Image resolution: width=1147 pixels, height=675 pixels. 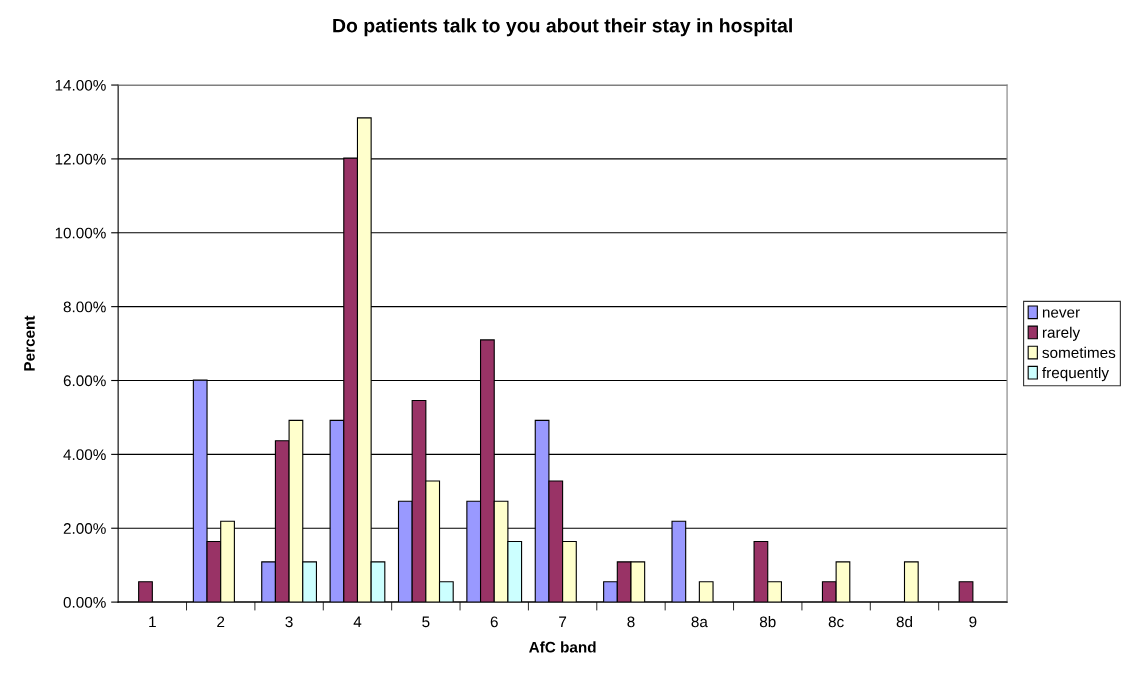 What do you see at coordinates (80, 159) in the screenshot?
I see `y-tick-label: 12.00%` at bounding box center [80, 159].